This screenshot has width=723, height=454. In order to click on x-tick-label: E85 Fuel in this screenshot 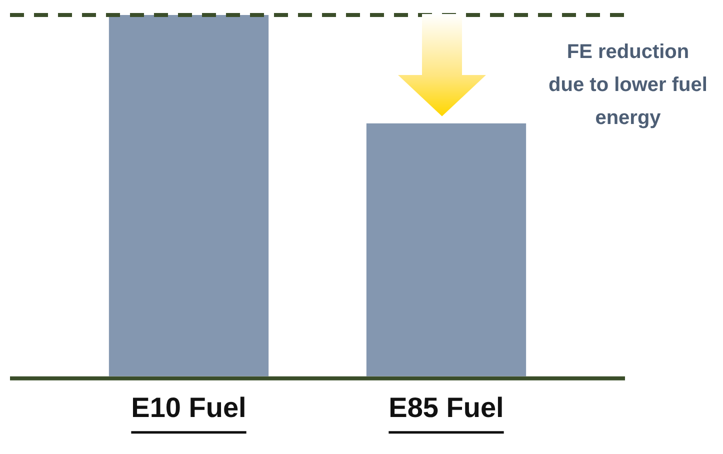, I will do `click(446, 407)`.